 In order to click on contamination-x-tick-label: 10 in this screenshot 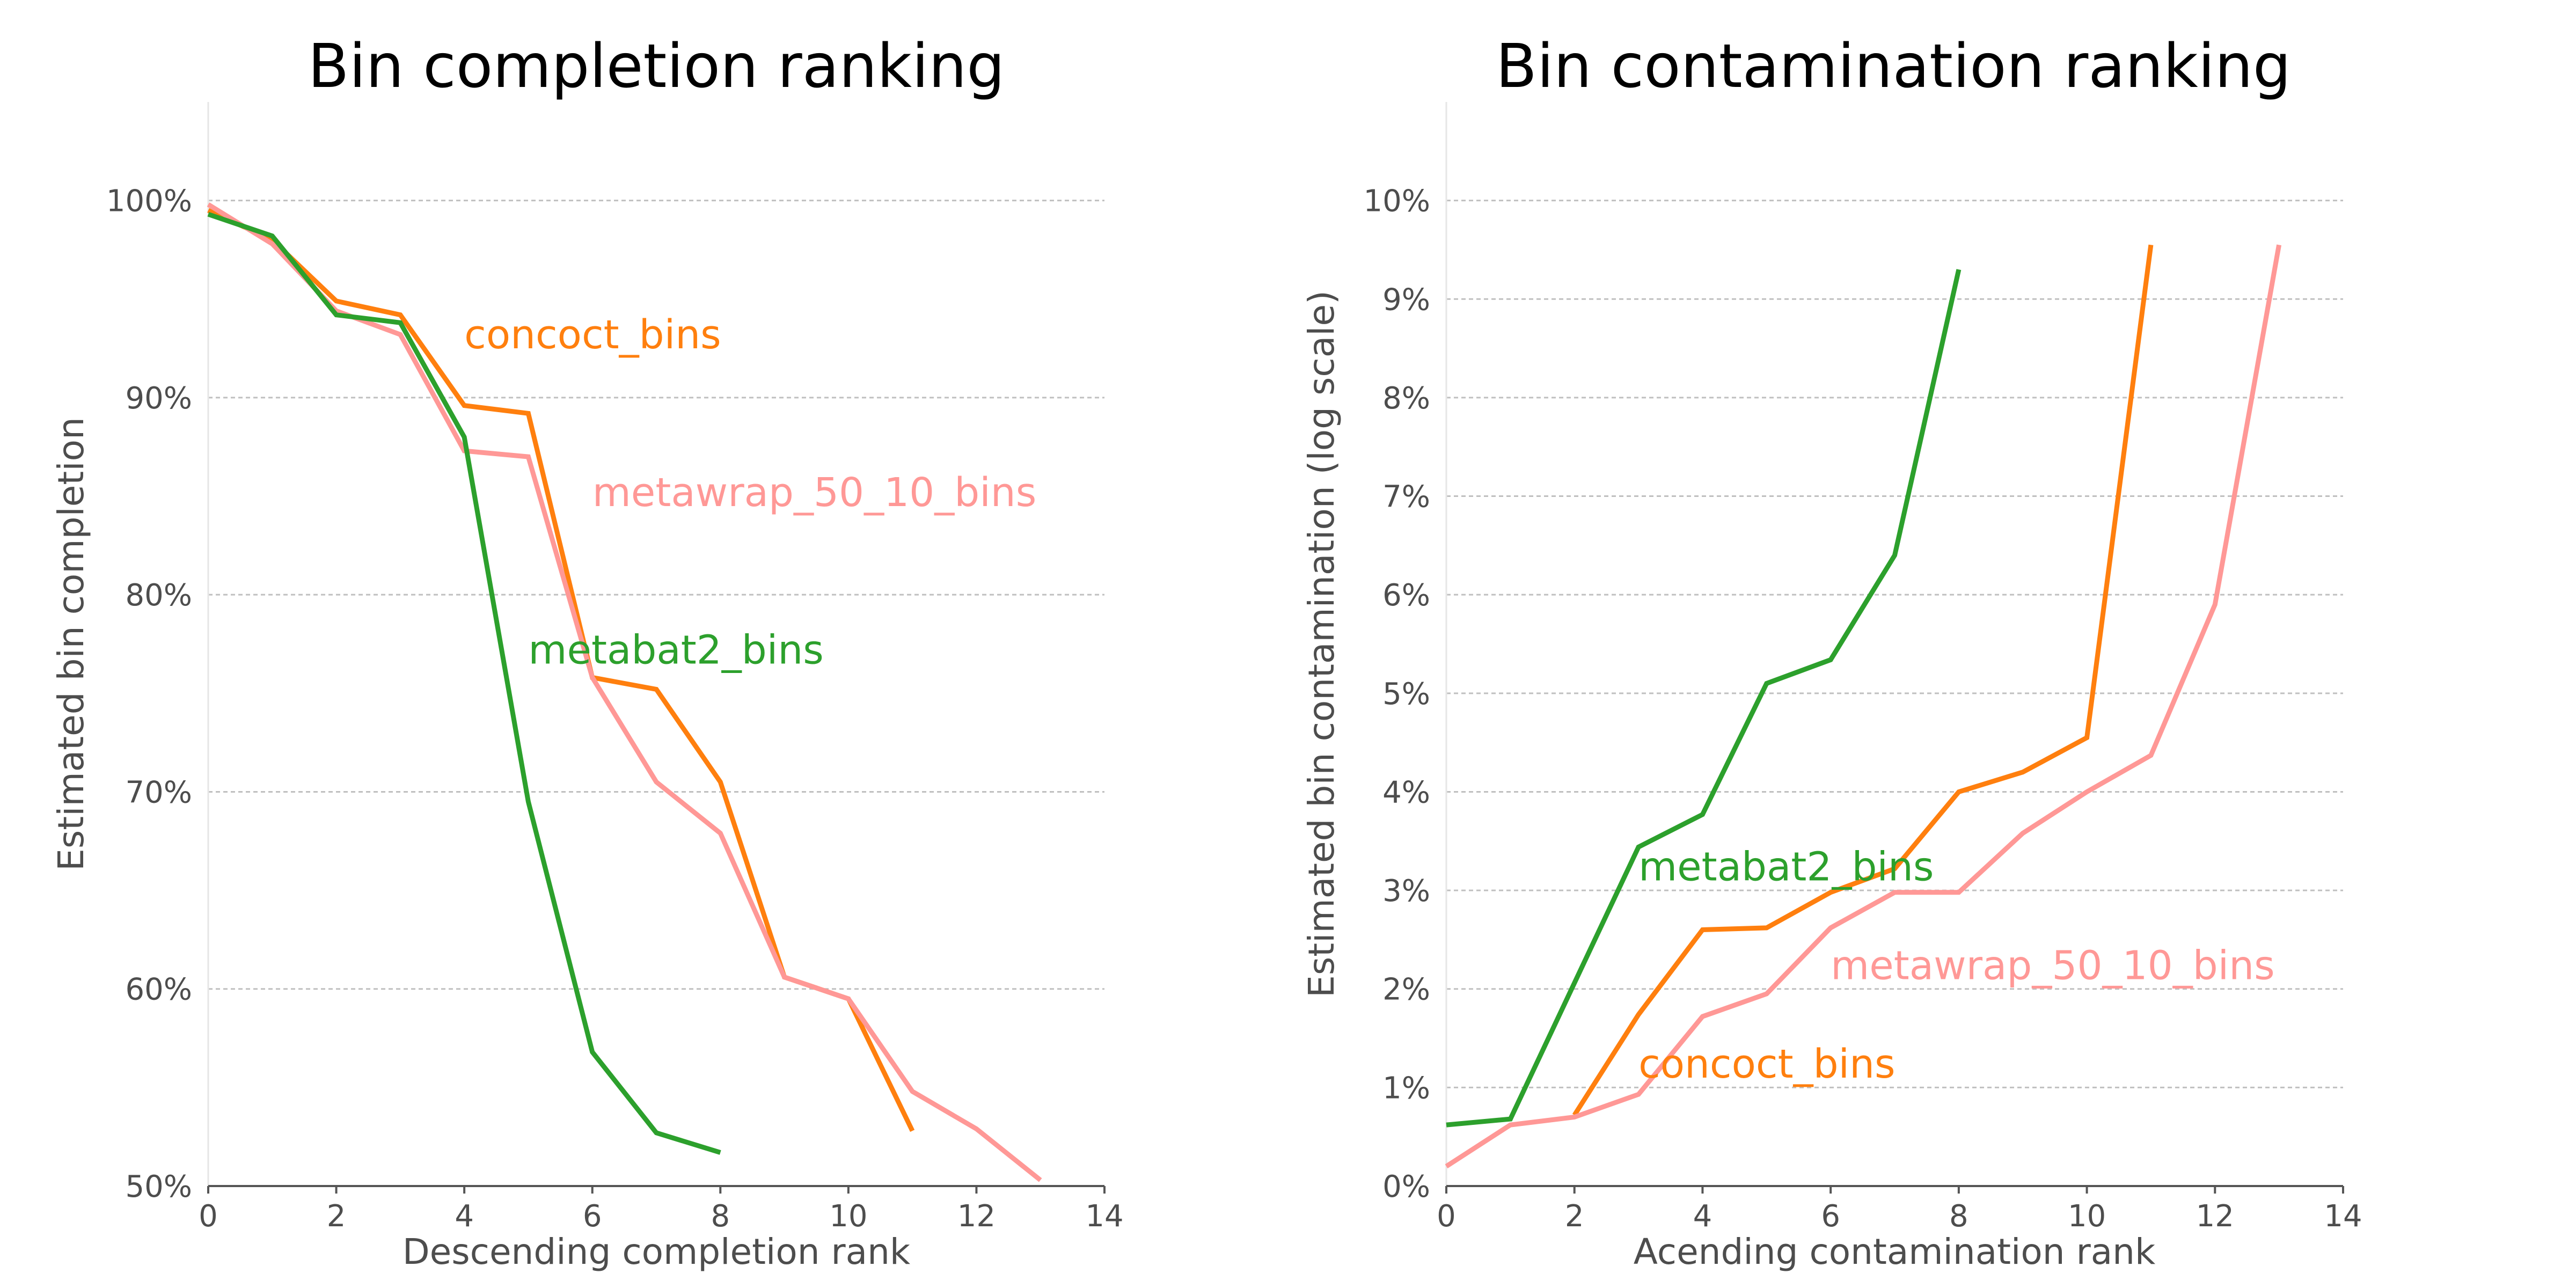, I will do `click(2087, 1216)`.